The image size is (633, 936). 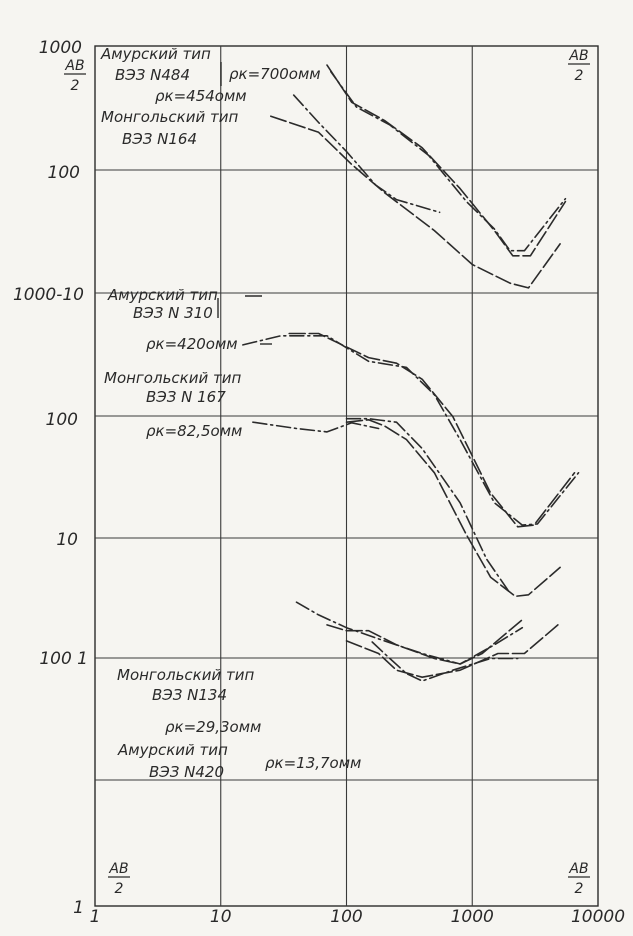 What do you see at coordinates (152, 75) in the screenshot?
I see `annotation-label: ВЭЗ N484` at bounding box center [152, 75].